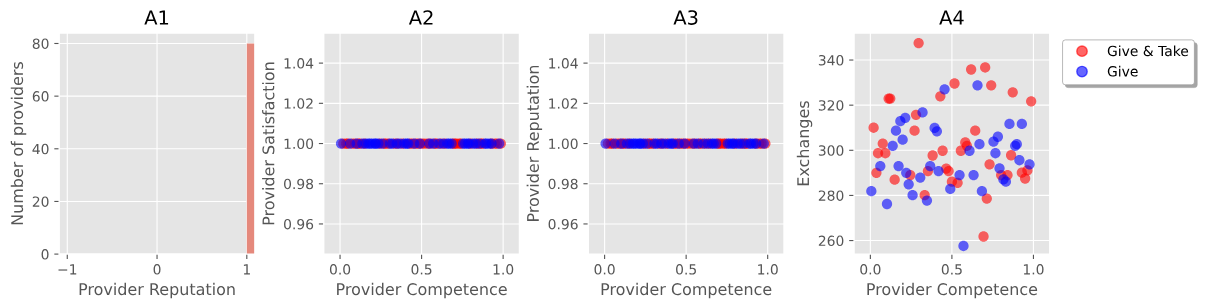 The image size is (1208, 308). What do you see at coordinates (45, 254) in the screenshot?
I see `y-tick-label: 0` at bounding box center [45, 254].